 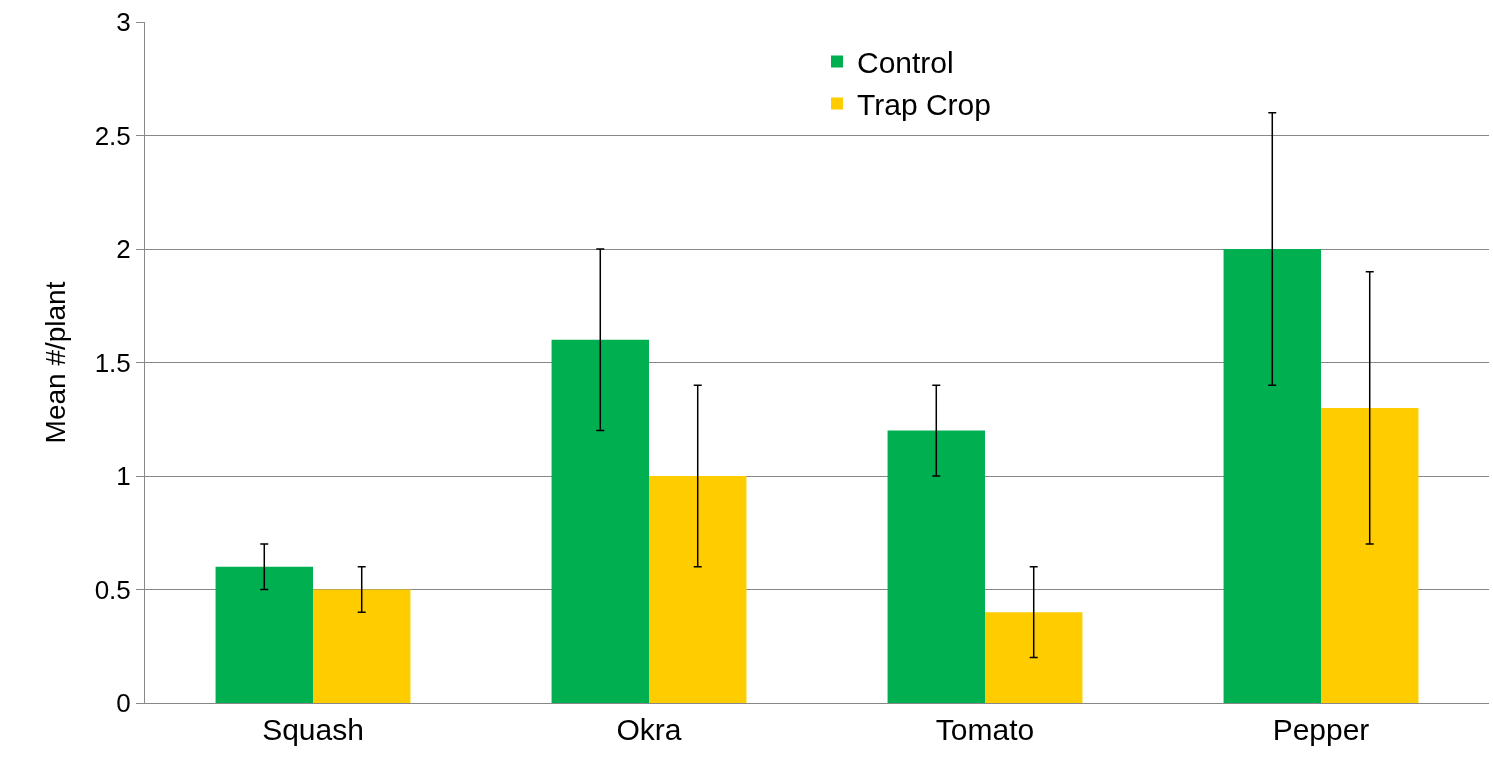 What do you see at coordinates (123, 703) in the screenshot?
I see `y-tick-label: 0` at bounding box center [123, 703].